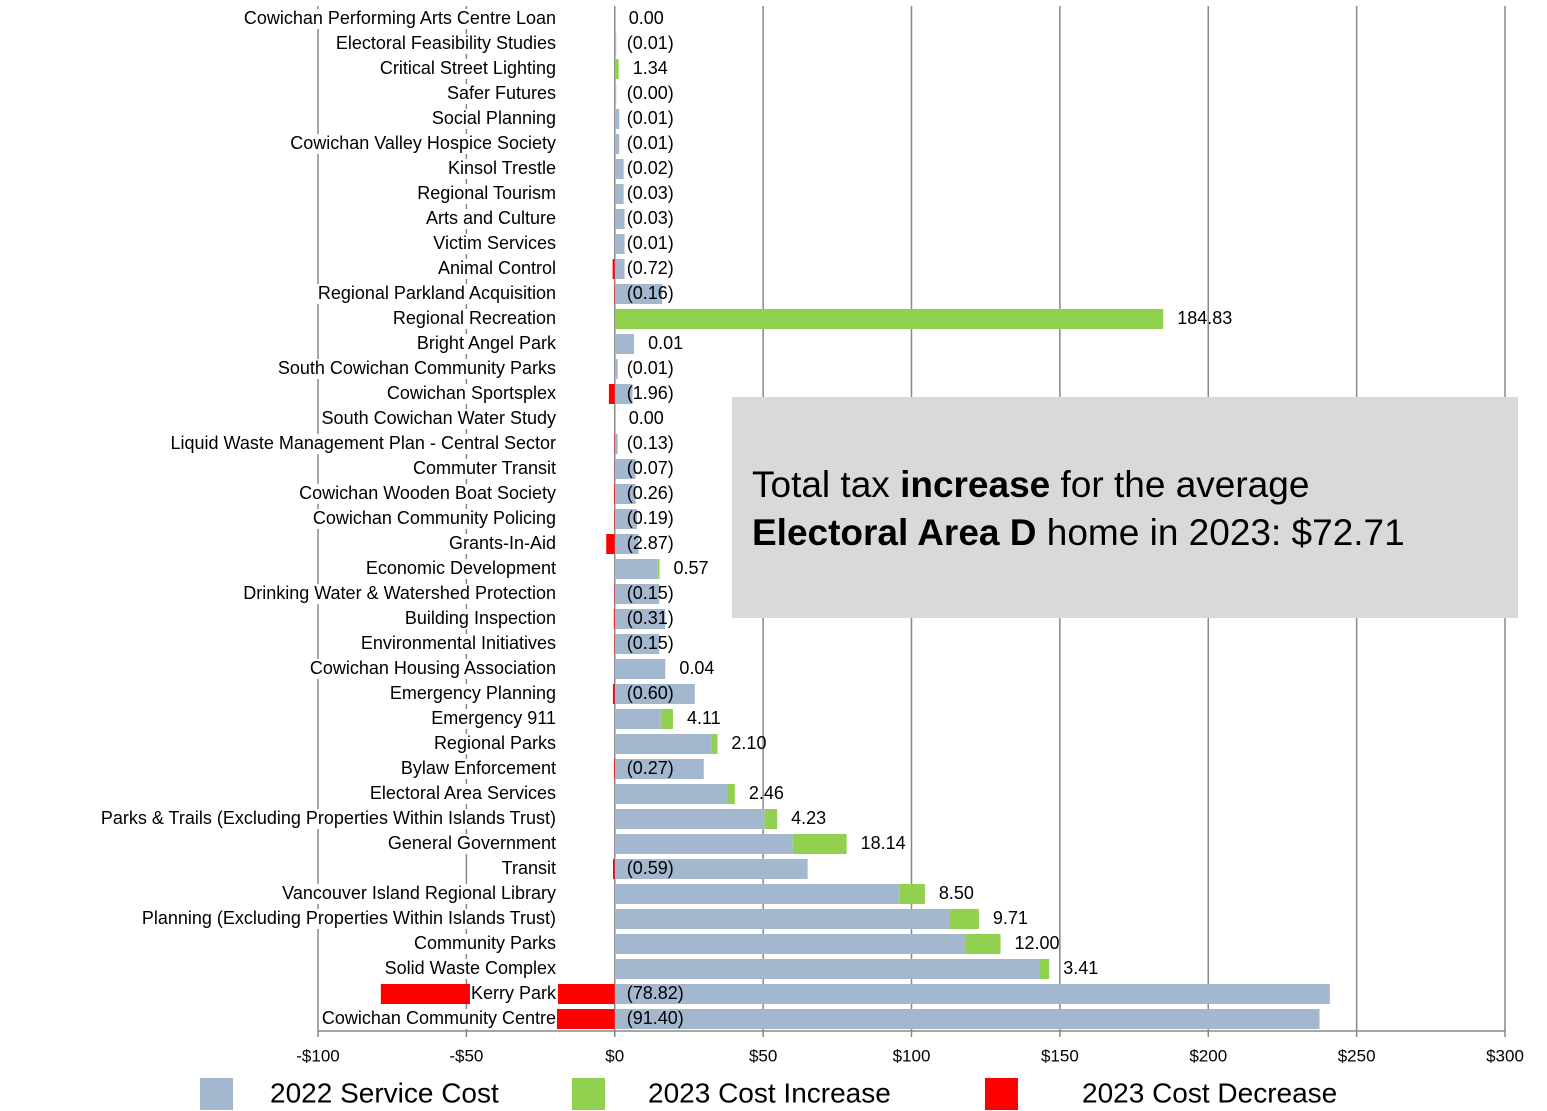  I want to click on y-tick-label: Grants-In-Aid, so click(502, 543).